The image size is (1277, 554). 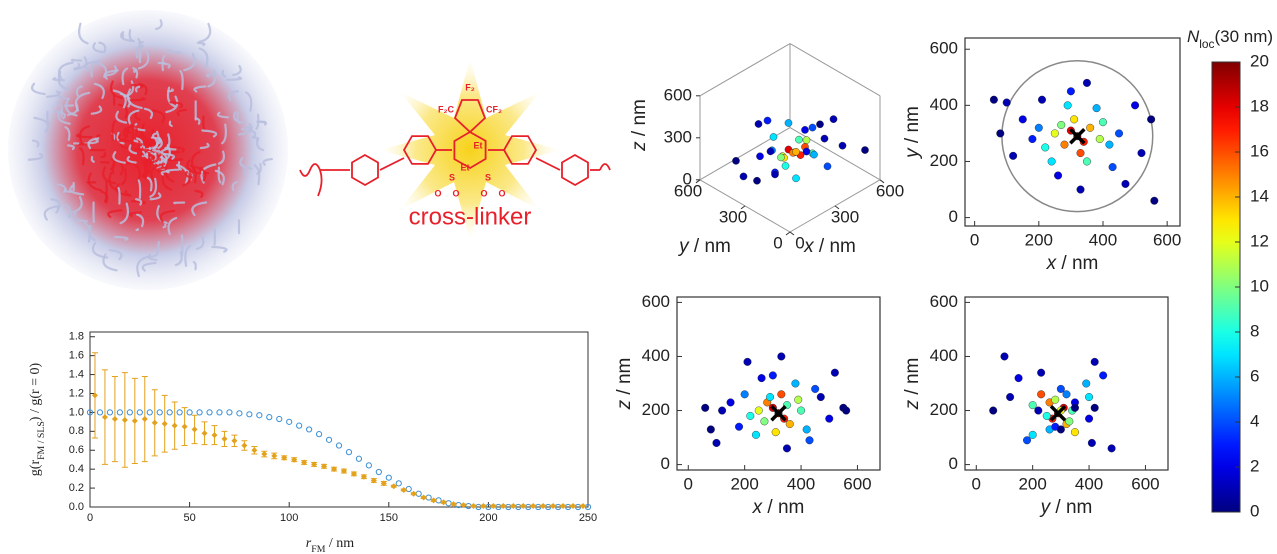 I want to click on atom-label: Et, so click(x=478, y=145).